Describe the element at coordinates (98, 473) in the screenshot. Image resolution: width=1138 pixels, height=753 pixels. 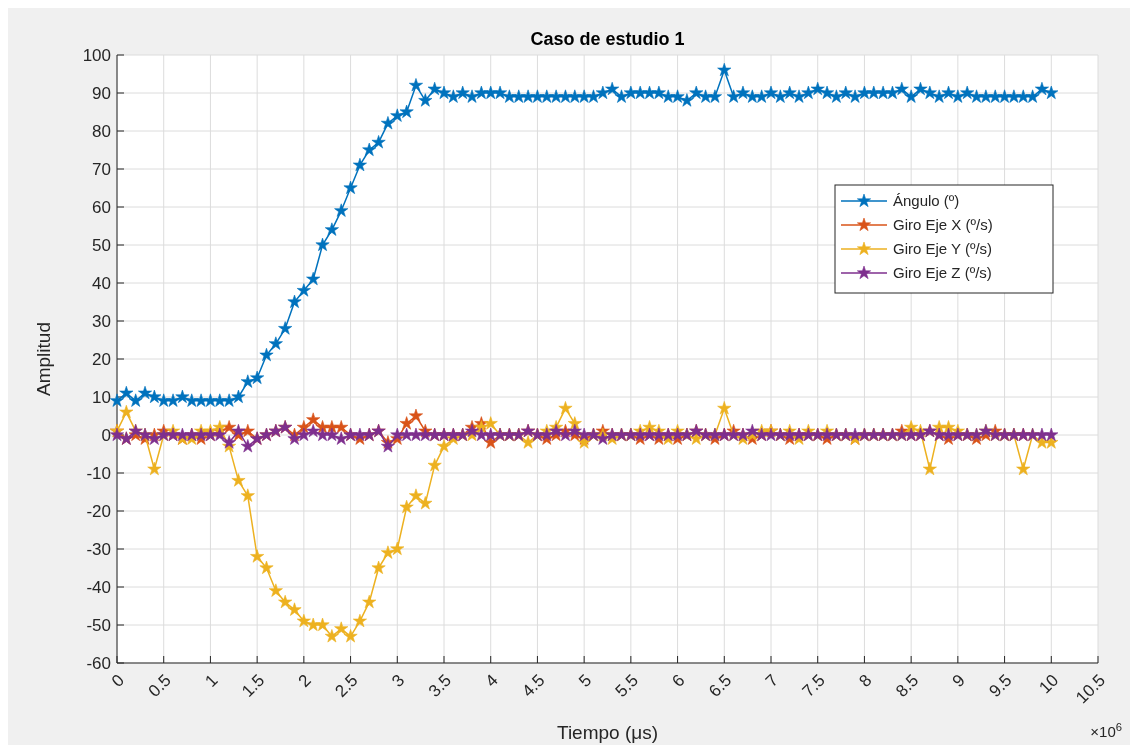
I see `y-tick-label: -10` at that location.